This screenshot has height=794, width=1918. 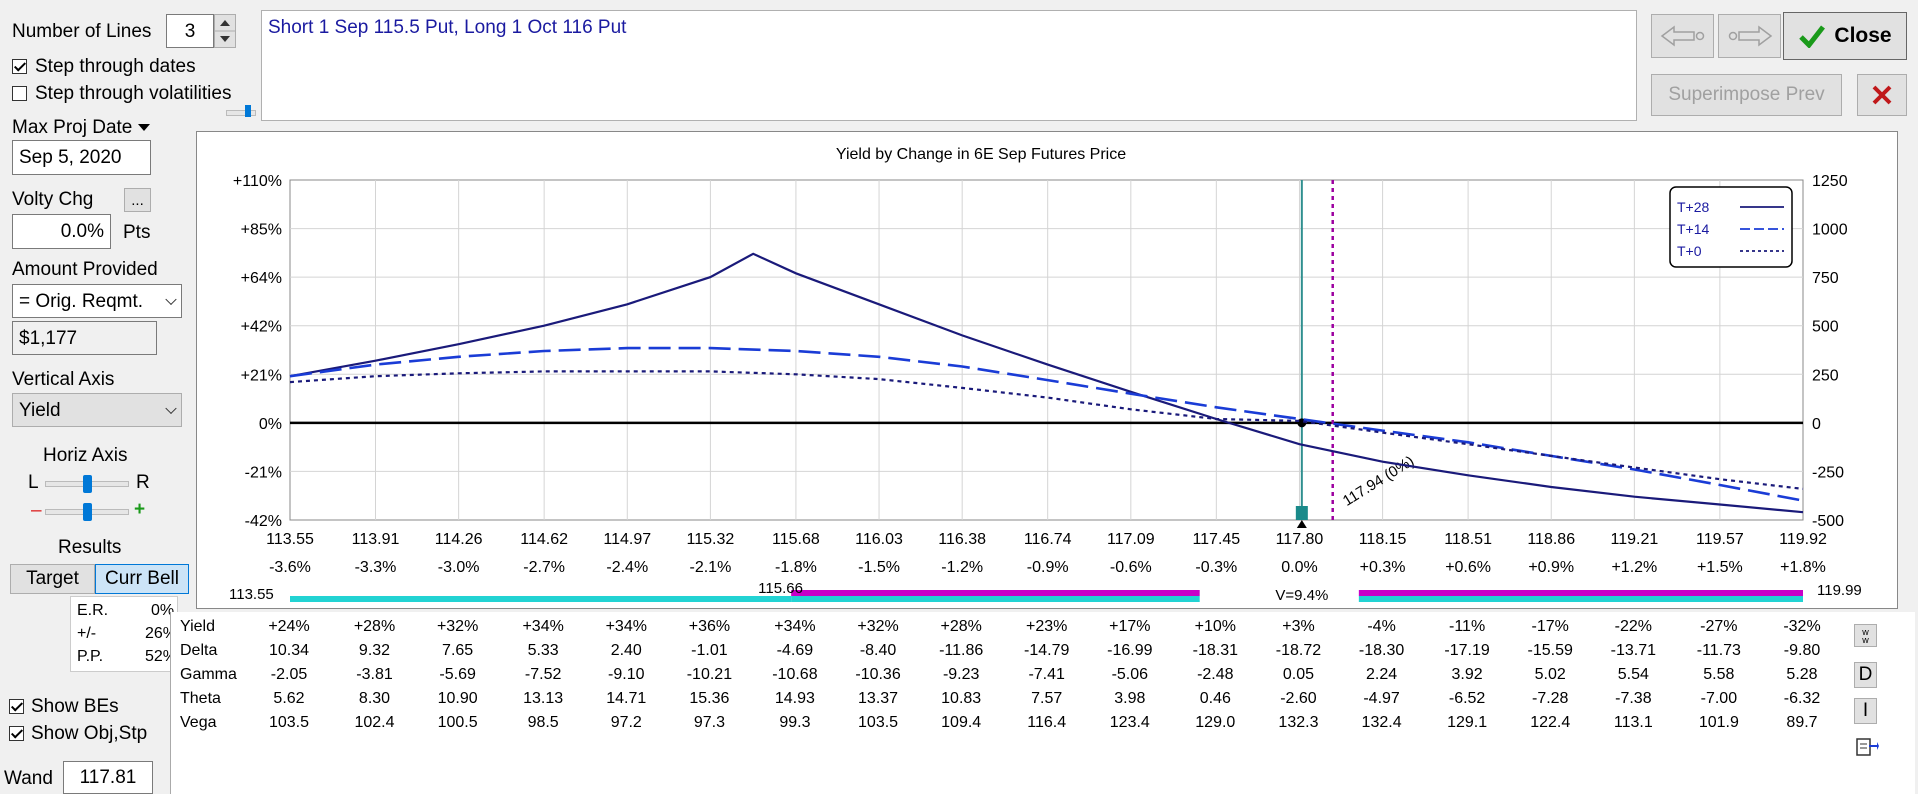 I want to click on close-x-icon, so click(x=1882, y=95).